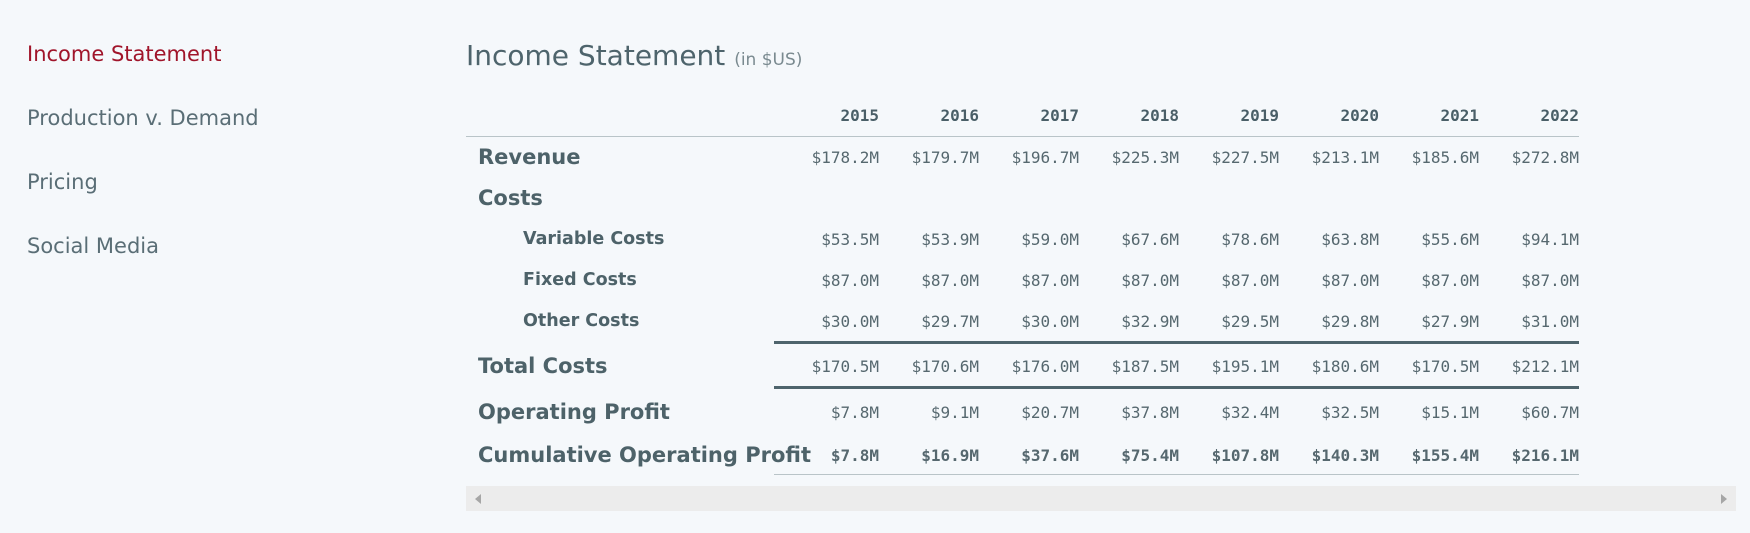 The width and height of the screenshot is (1750, 533). What do you see at coordinates (510, 198) in the screenshot?
I see `row-label: Costs` at bounding box center [510, 198].